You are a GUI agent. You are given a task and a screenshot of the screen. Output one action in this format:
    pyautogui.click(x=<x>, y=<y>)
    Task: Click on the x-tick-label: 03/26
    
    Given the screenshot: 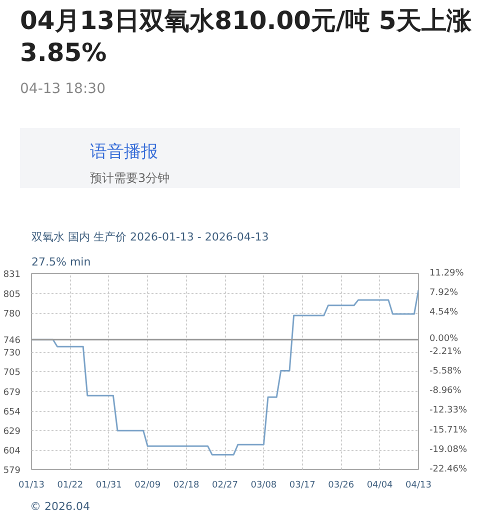 What is the action you would take?
    pyautogui.click(x=341, y=485)
    